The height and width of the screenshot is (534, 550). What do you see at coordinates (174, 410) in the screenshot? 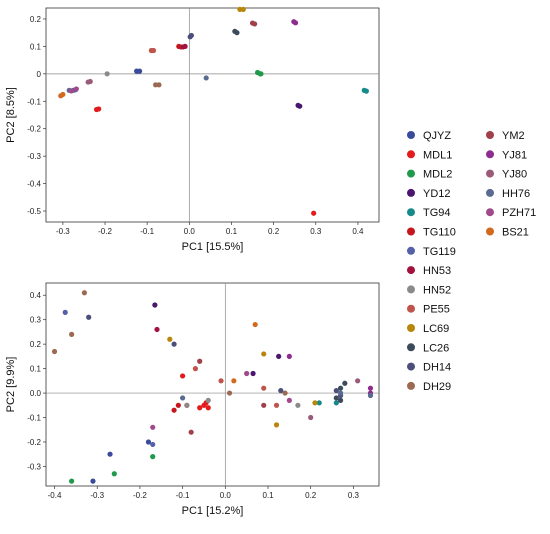
I see `data-point-tg110` at bounding box center [174, 410].